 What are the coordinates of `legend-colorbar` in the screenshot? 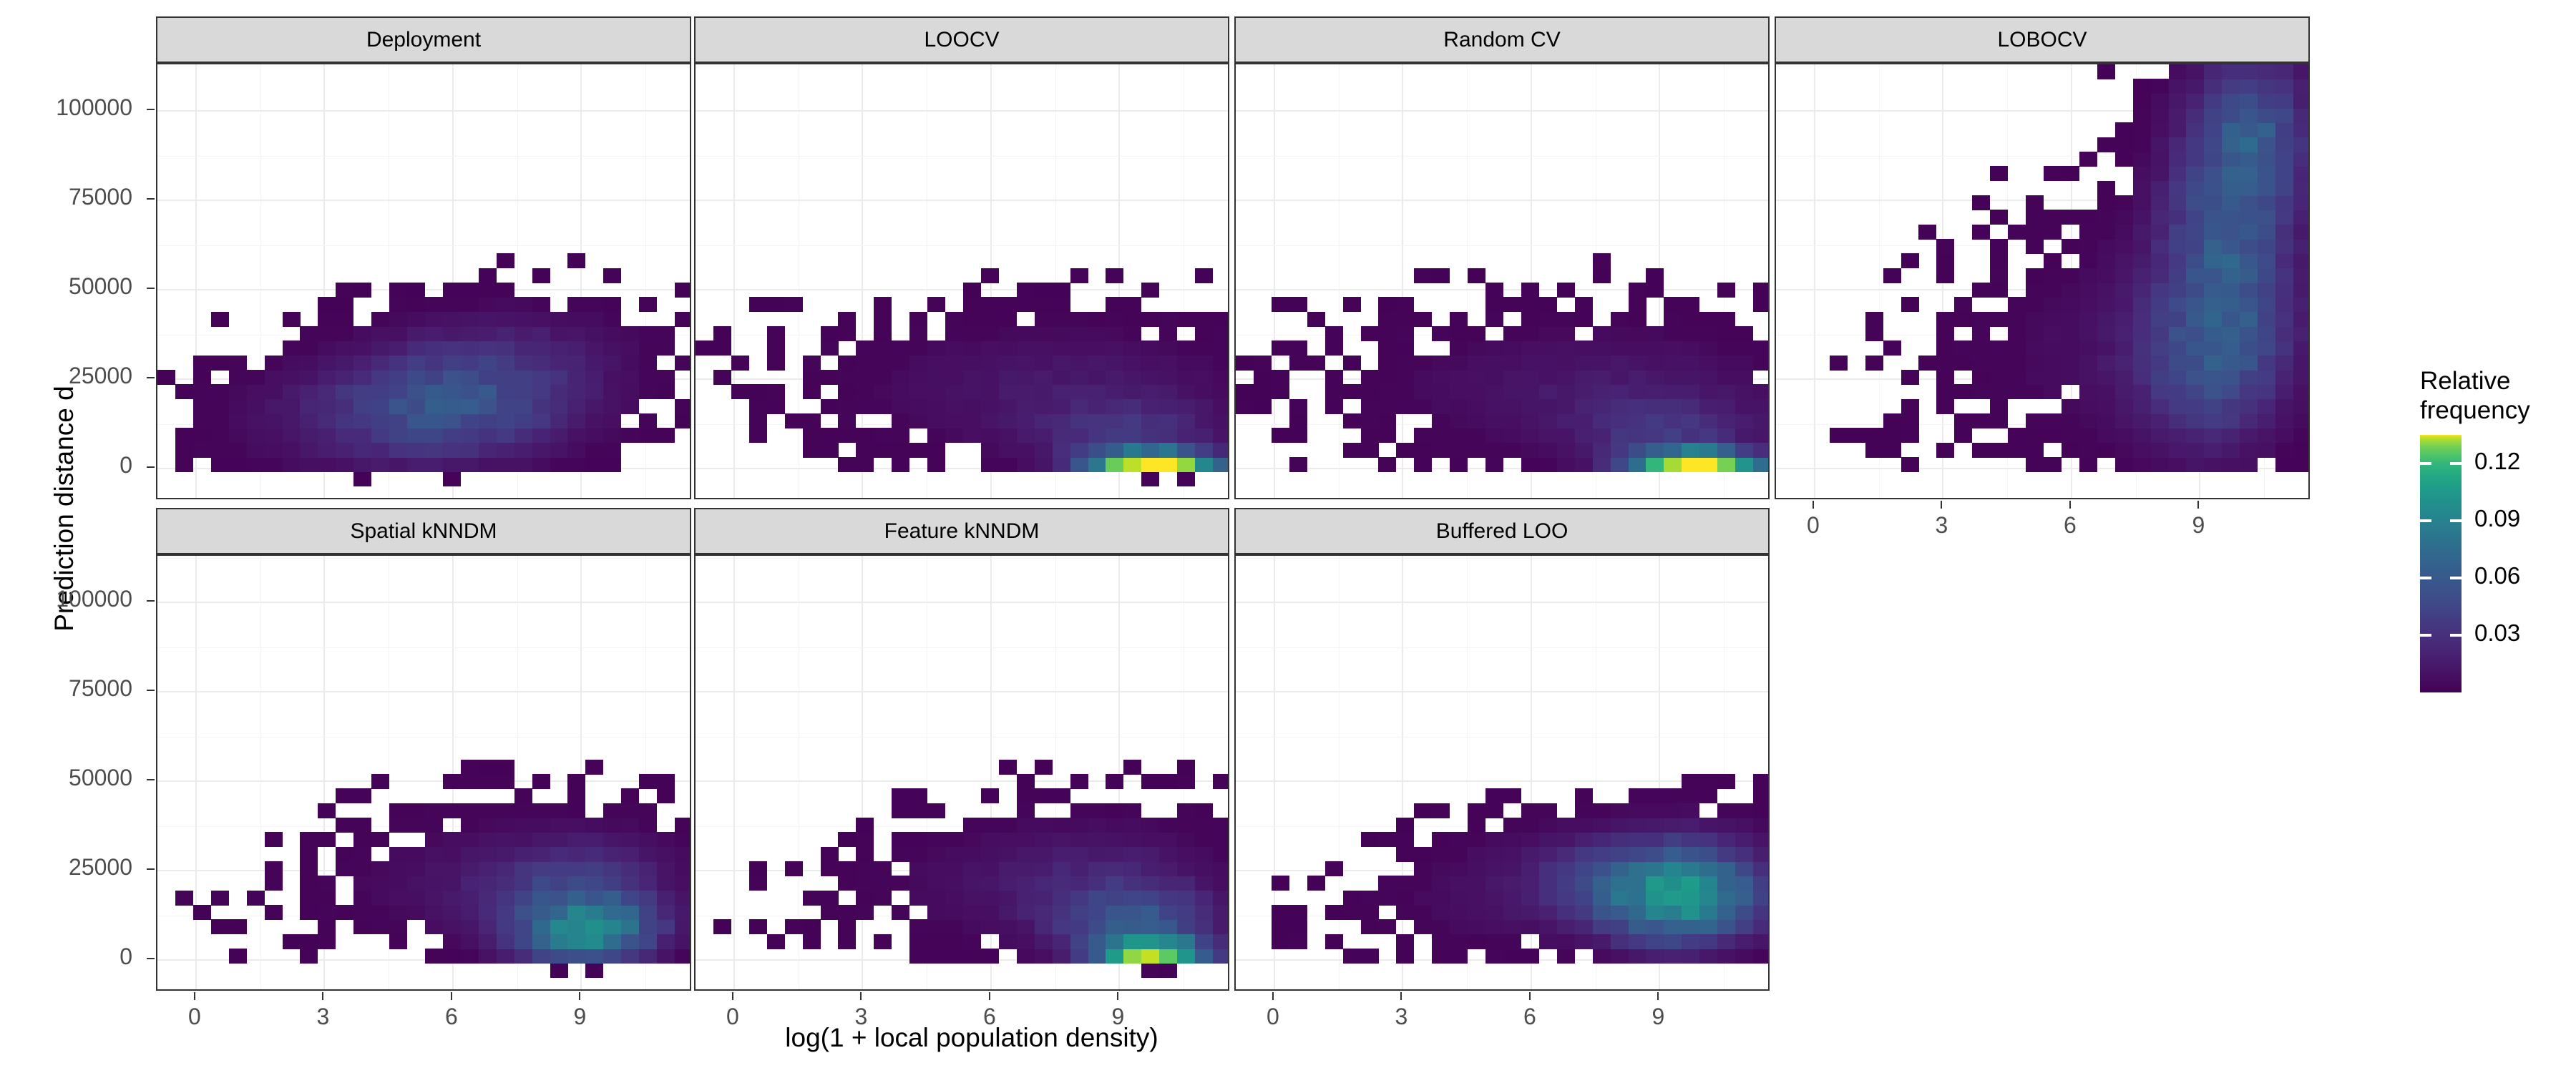 It's located at (2441, 563).